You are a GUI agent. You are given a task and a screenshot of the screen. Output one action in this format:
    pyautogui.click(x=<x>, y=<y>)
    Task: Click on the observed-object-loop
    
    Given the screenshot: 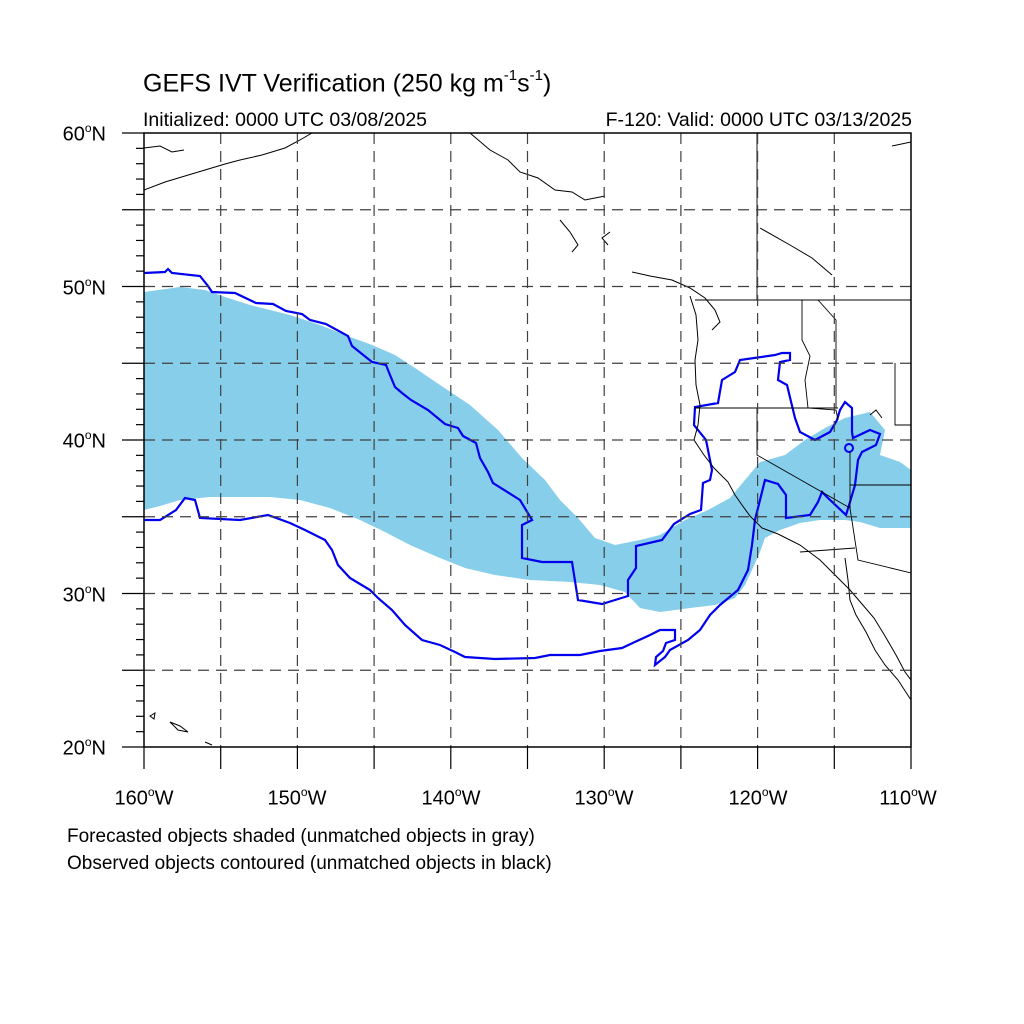 What is the action you would take?
    pyautogui.click(x=849, y=448)
    